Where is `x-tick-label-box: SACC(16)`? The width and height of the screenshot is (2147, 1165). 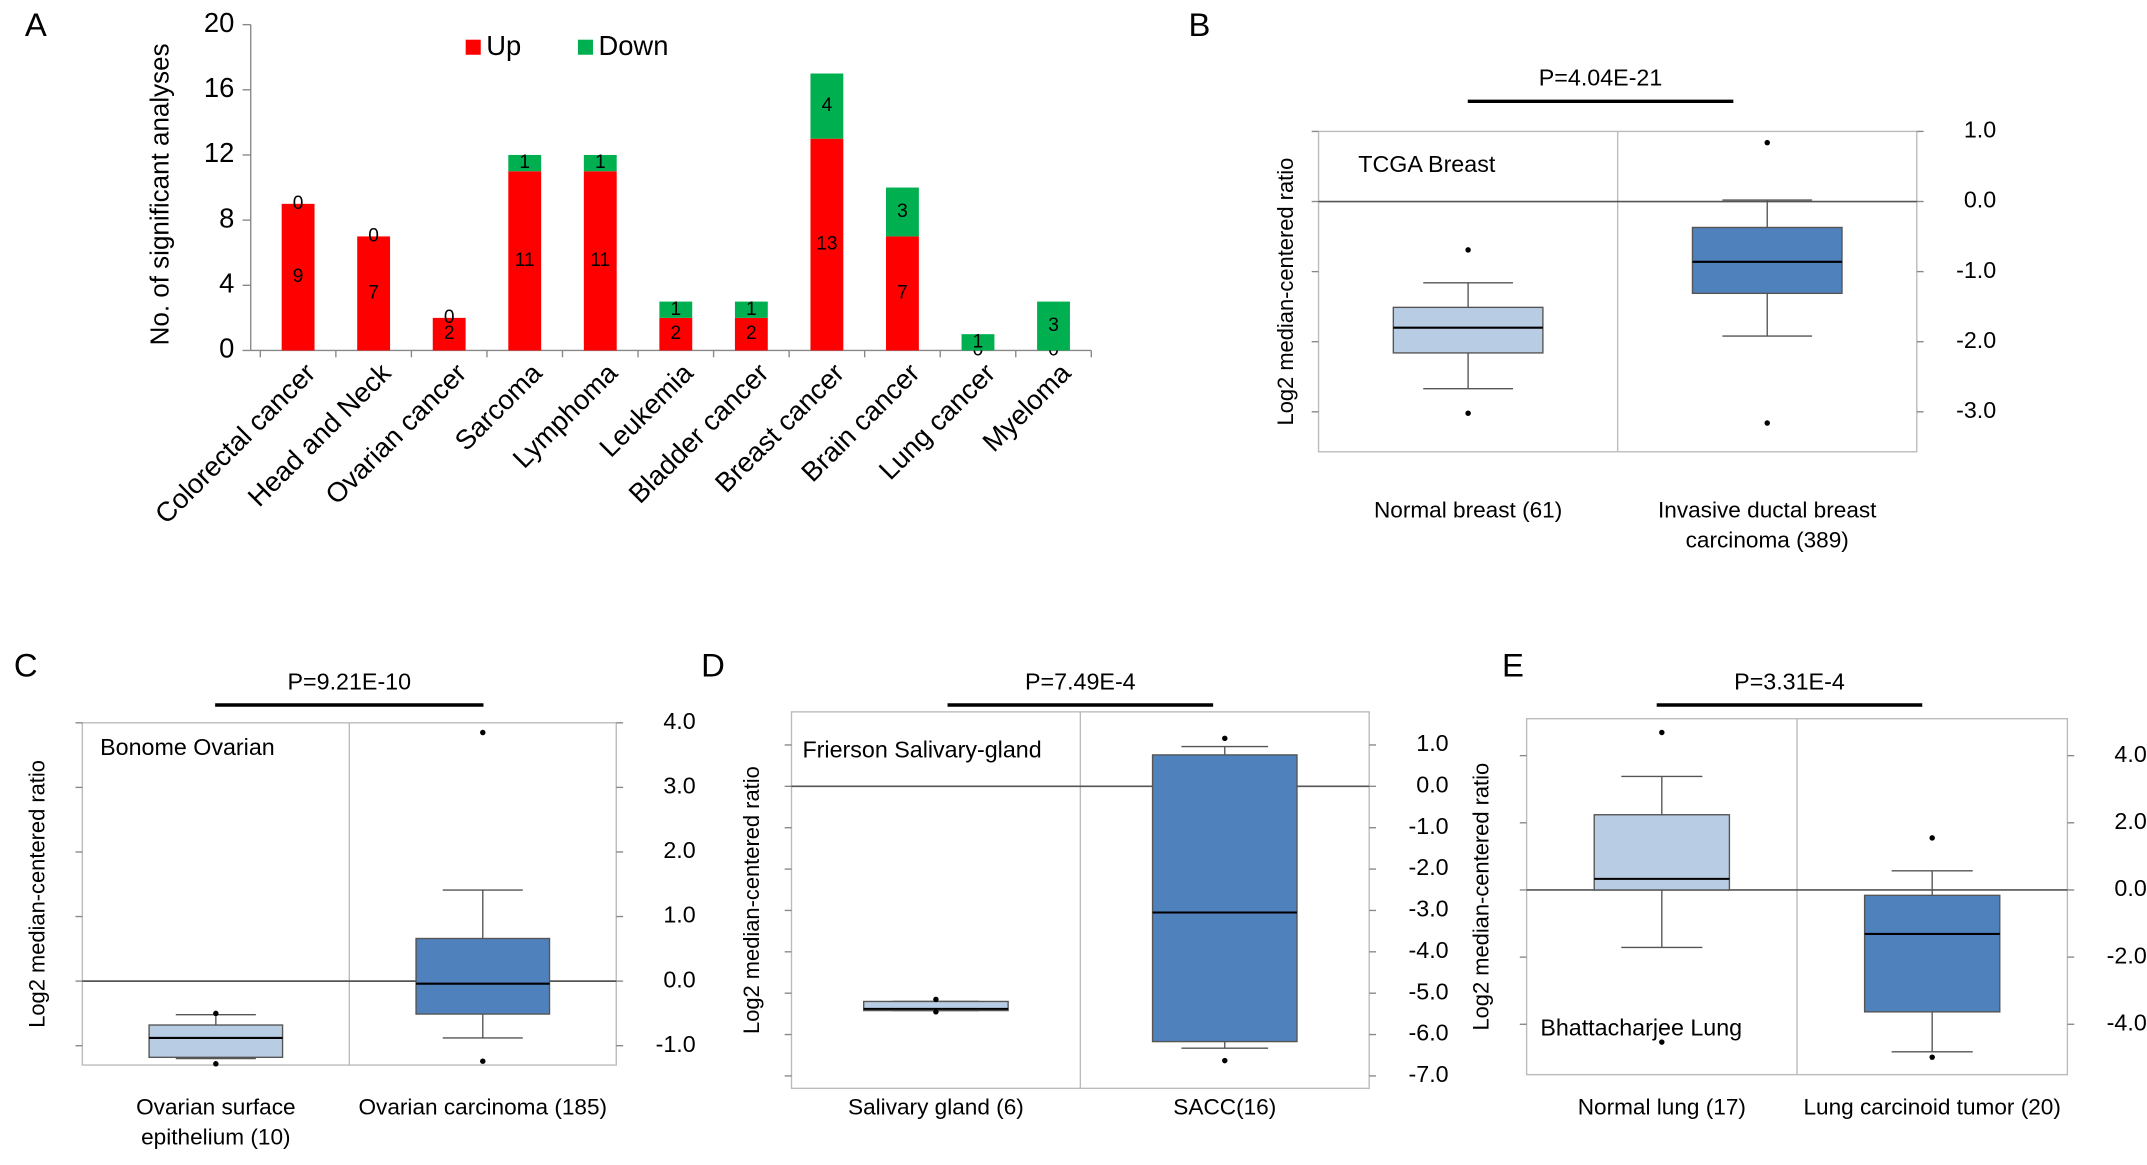
x-tick-label-box: SACC(16) is located at coordinates (1225, 1107).